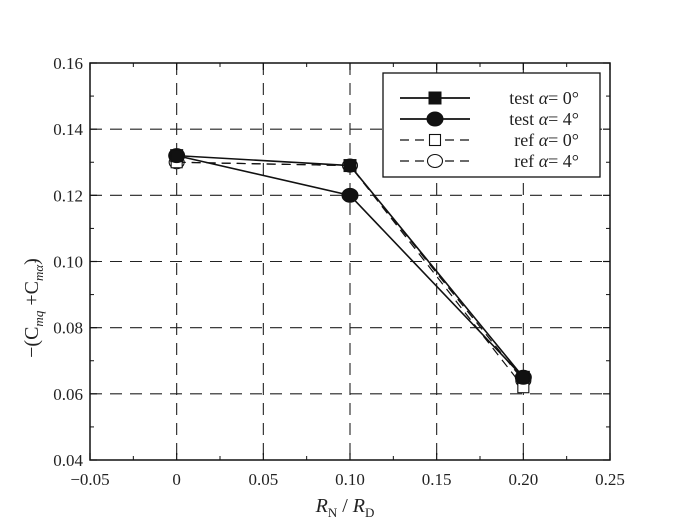 This screenshot has height=520, width=700. Describe the element at coordinates (263, 479) in the screenshot. I see `x-tick-label: 0.05` at that location.